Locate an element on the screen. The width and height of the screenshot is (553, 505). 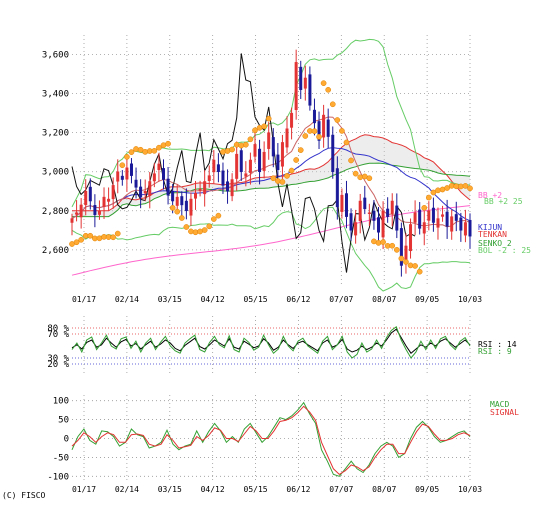
rsi-tick-label: 30 % is located at coordinates (58, 359).